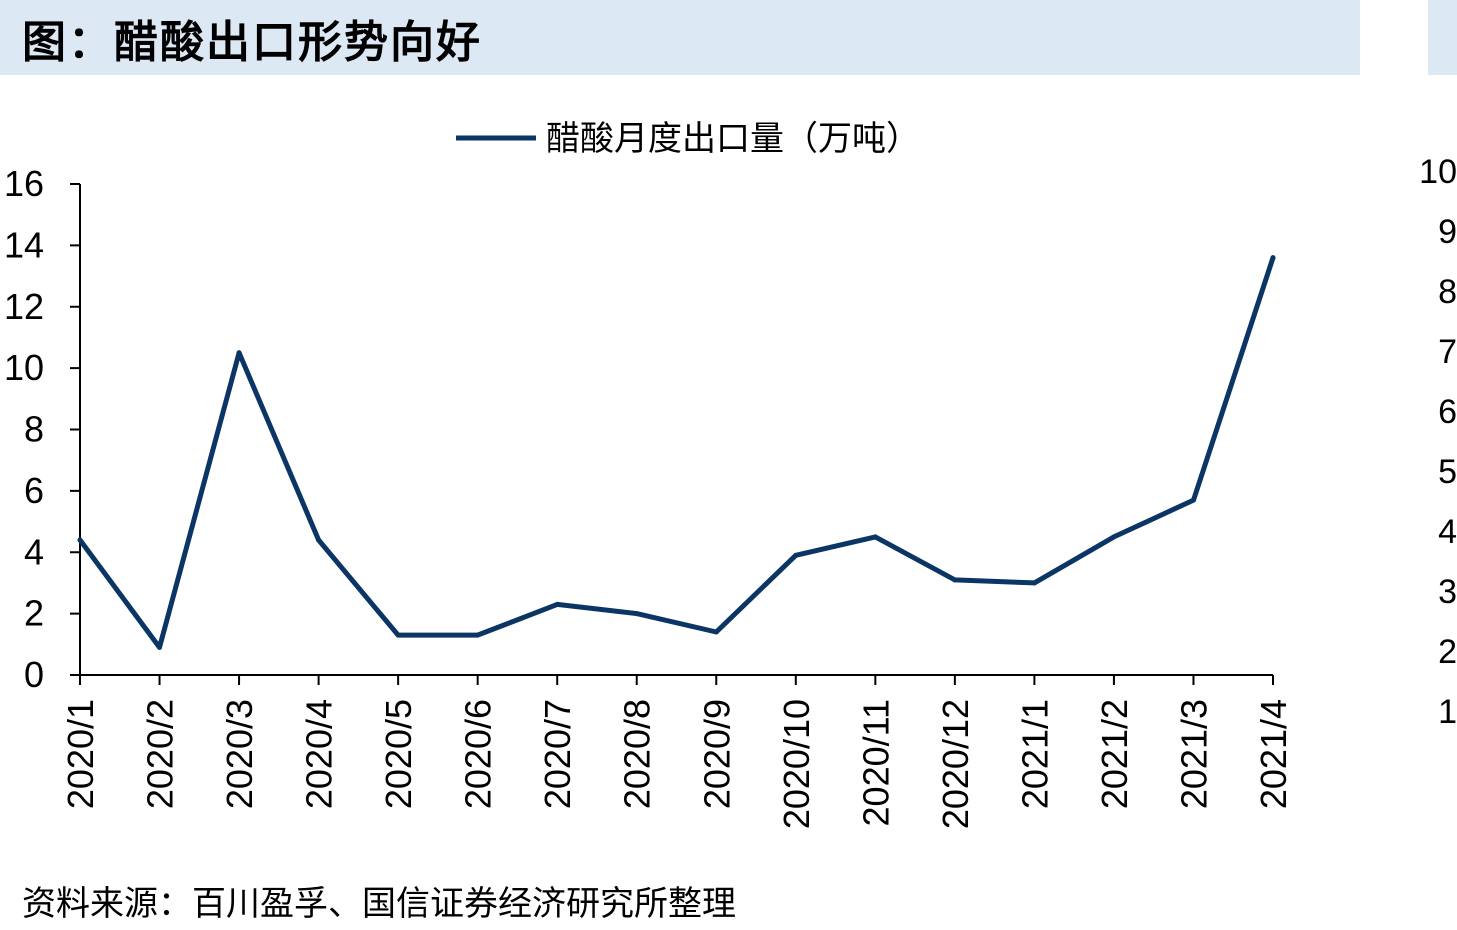 This screenshot has width=1457, height=930. What do you see at coordinates (34, 613) in the screenshot?
I see `y-tick-label: 2` at bounding box center [34, 613].